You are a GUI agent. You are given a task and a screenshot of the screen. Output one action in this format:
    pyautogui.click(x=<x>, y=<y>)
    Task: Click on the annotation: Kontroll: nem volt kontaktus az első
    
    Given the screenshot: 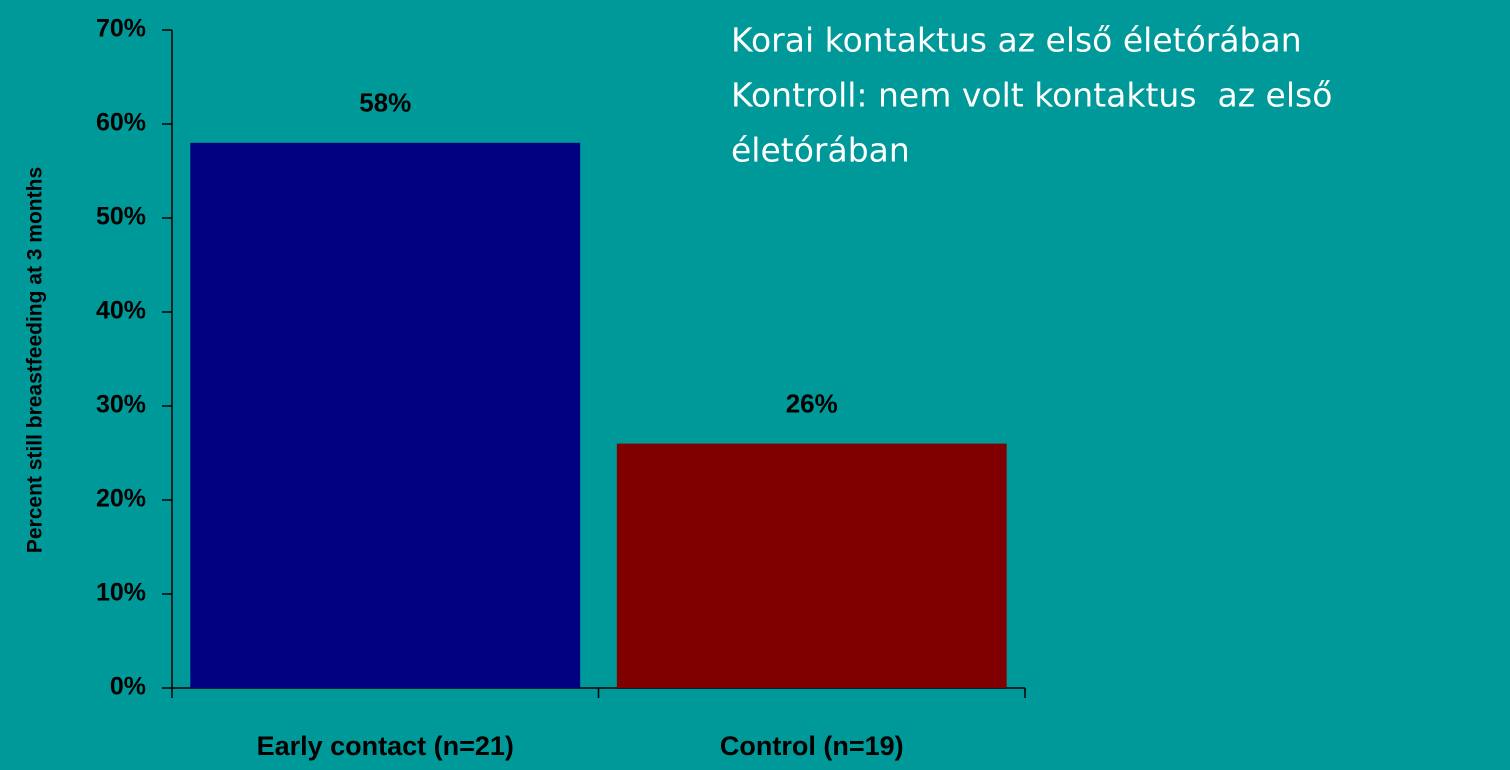 What is the action you would take?
    pyautogui.click(x=1031, y=95)
    